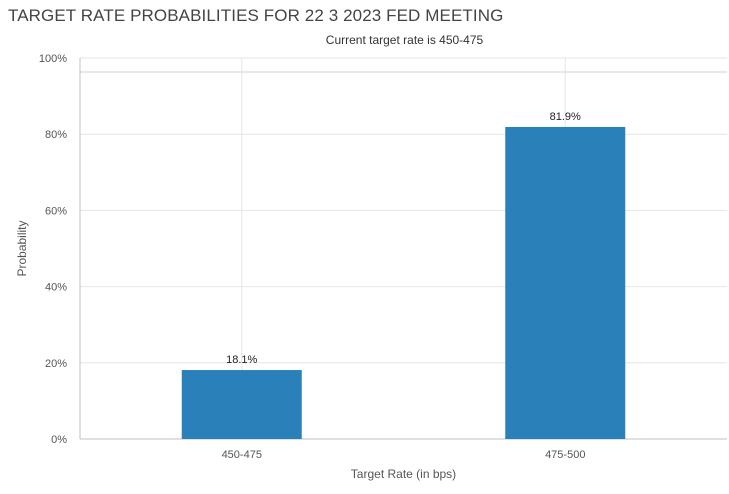 The image size is (729, 494). What do you see at coordinates (403, 474) in the screenshot?
I see `x-axis-title: Target Rate (in bps)` at bounding box center [403, 474].